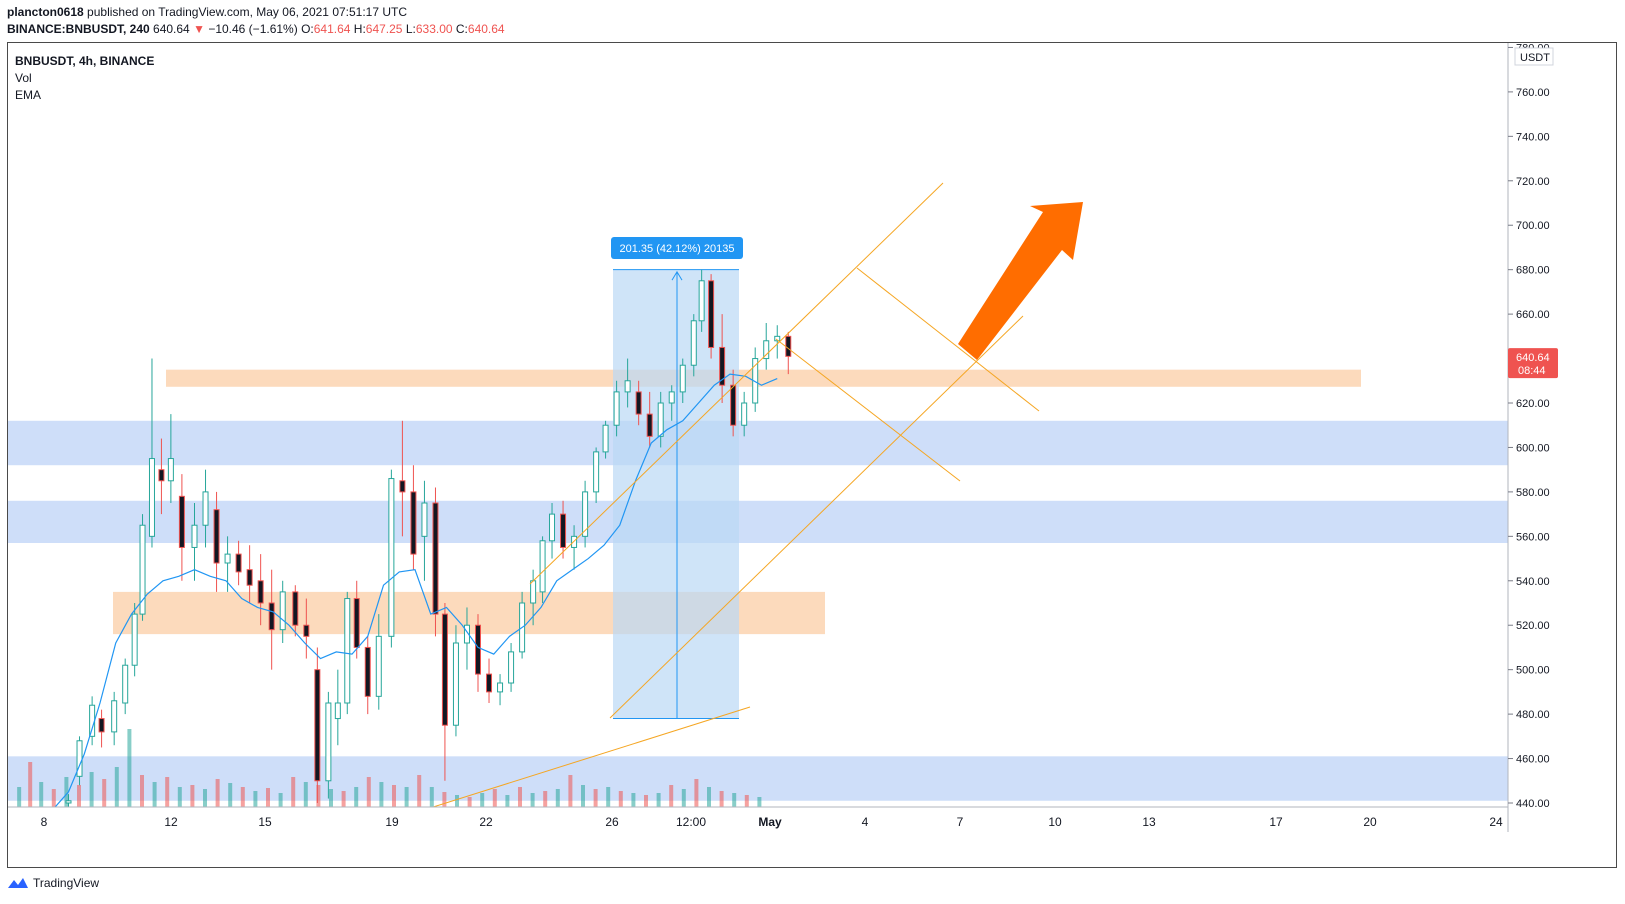 The width and height of the screenshot is (1625, 904). What do you see at coordinates (44, 822) in the screenshot?
I see `x-tick-label: 8` at bounding box center [44, 822].